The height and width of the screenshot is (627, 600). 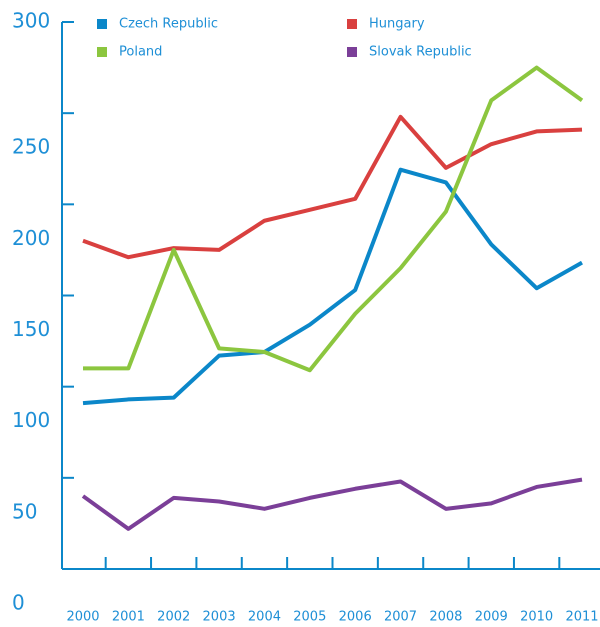 I want to click on legend-label: Czech Republic, so click(x=168, y=24).